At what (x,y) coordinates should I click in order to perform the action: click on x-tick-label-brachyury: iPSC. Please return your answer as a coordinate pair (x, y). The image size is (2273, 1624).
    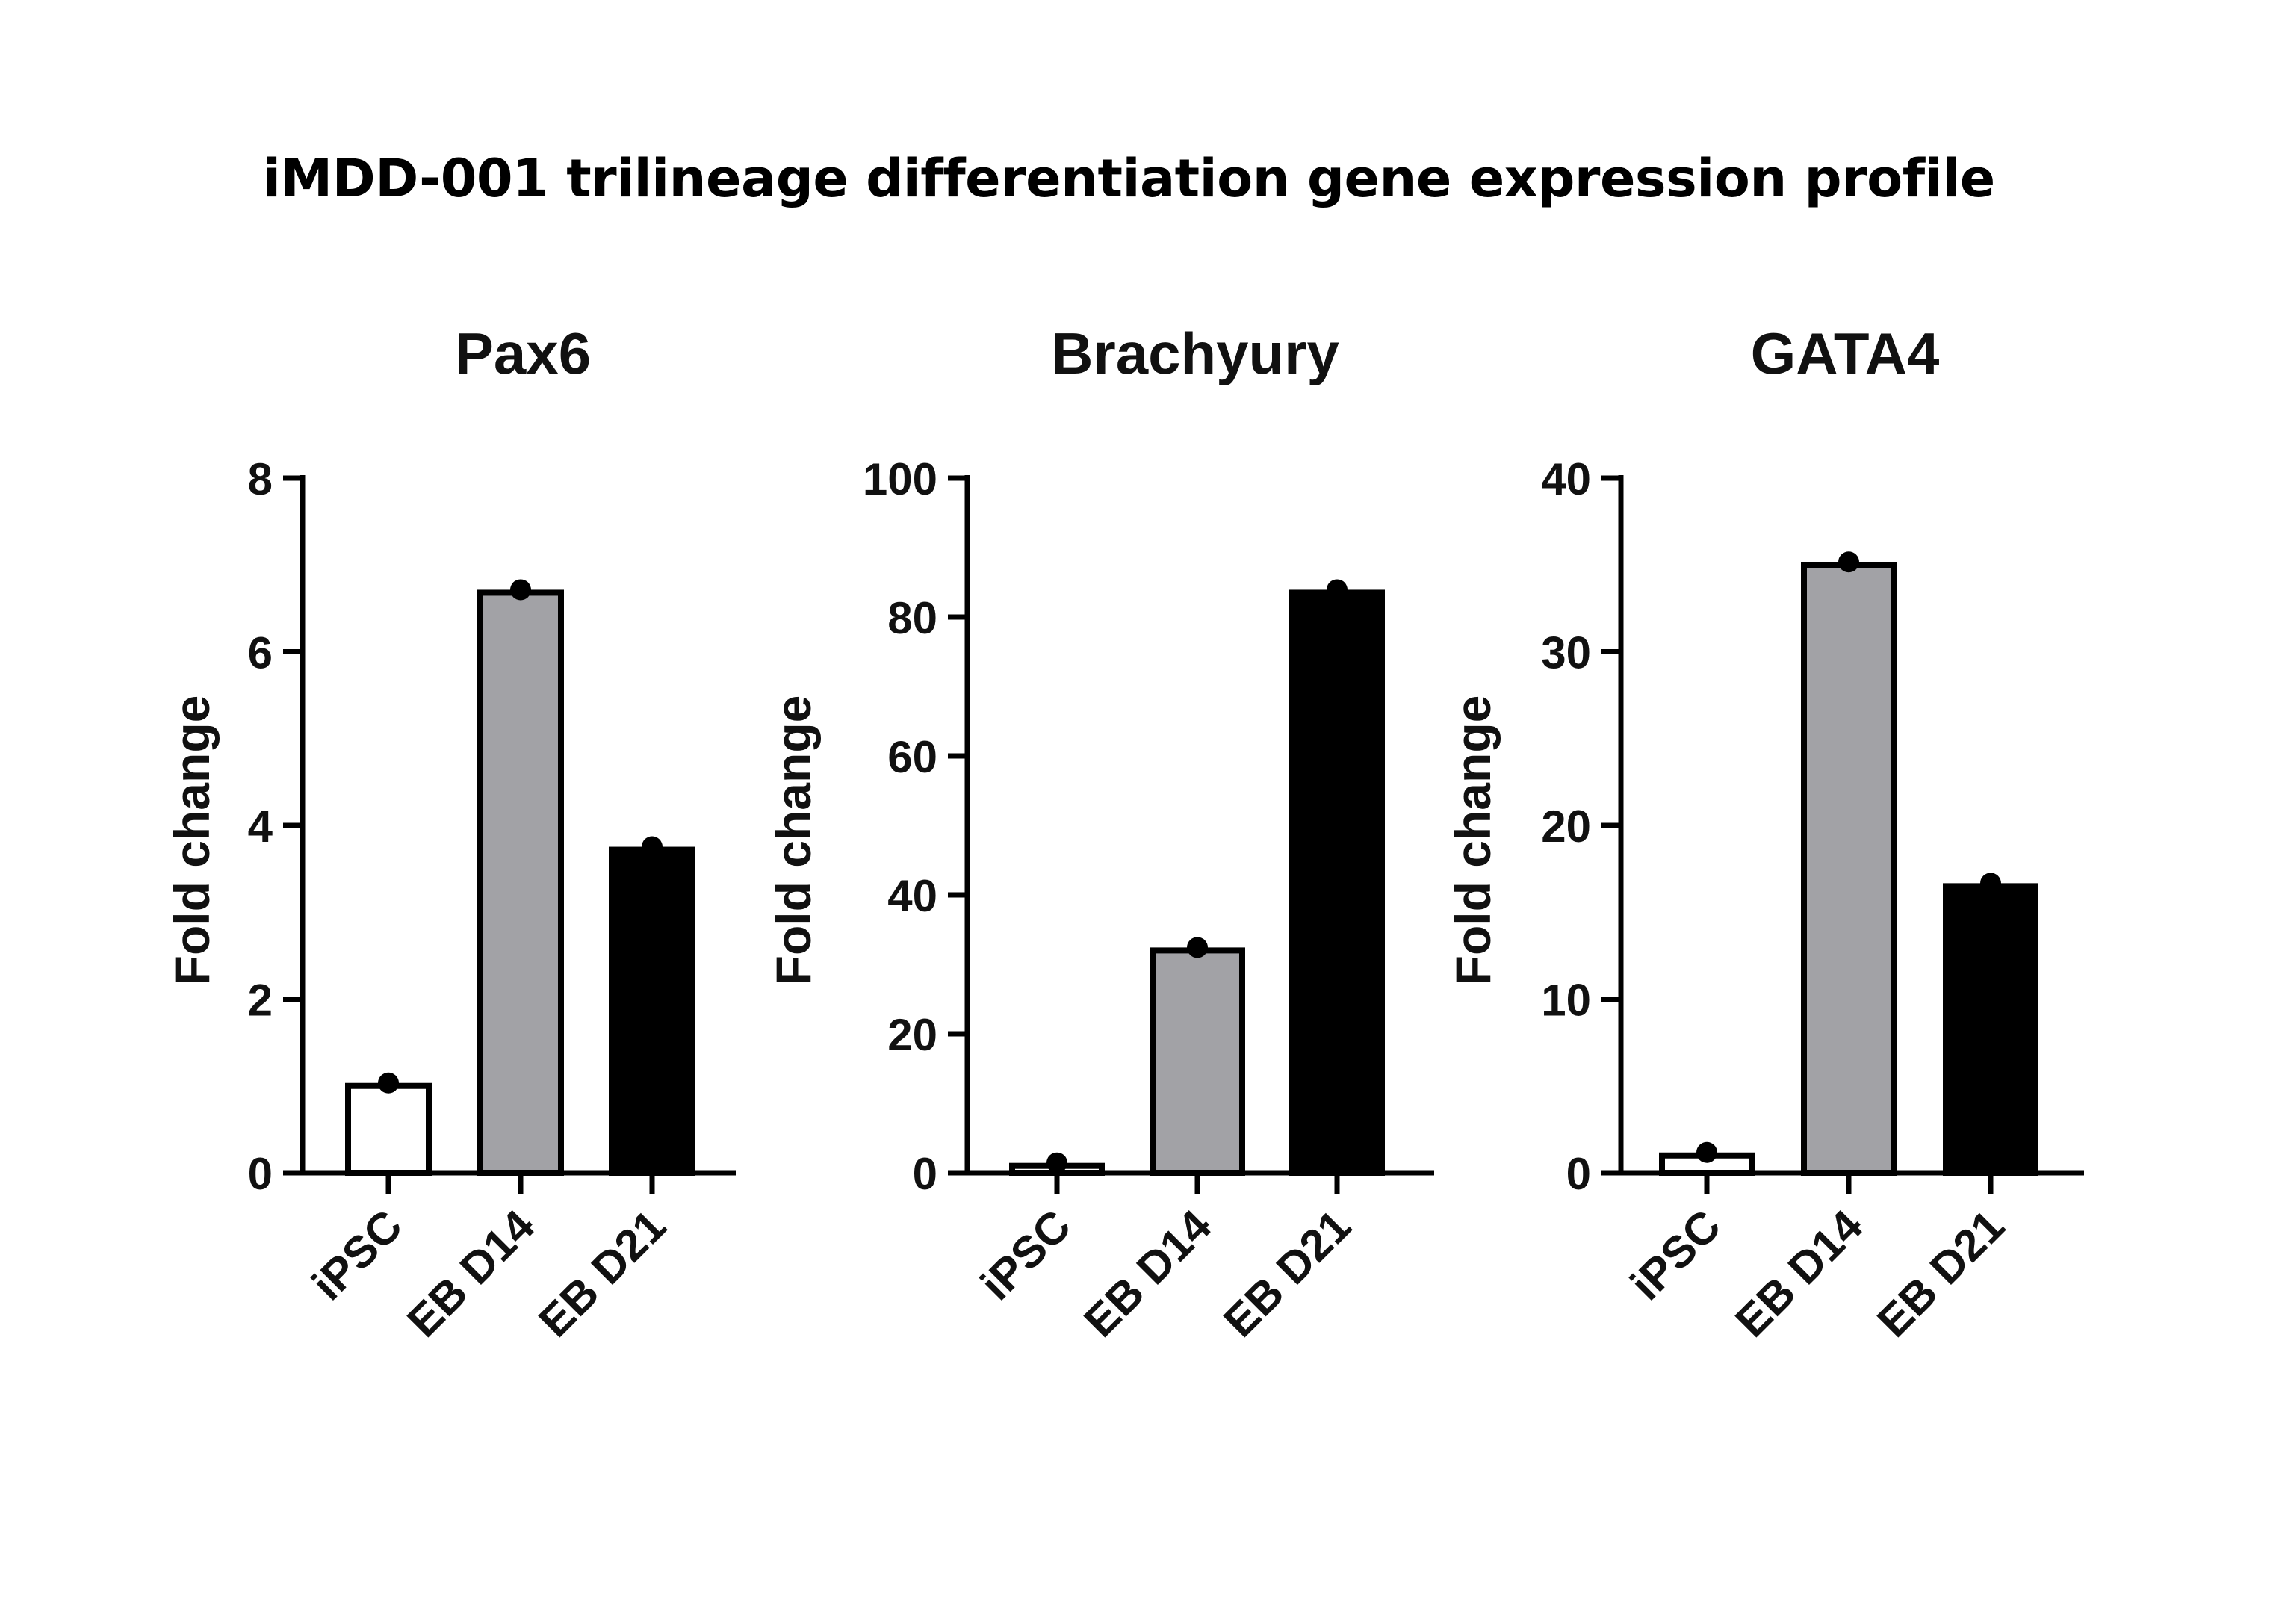
    Looking at the image, I should click on (1025, 1255).